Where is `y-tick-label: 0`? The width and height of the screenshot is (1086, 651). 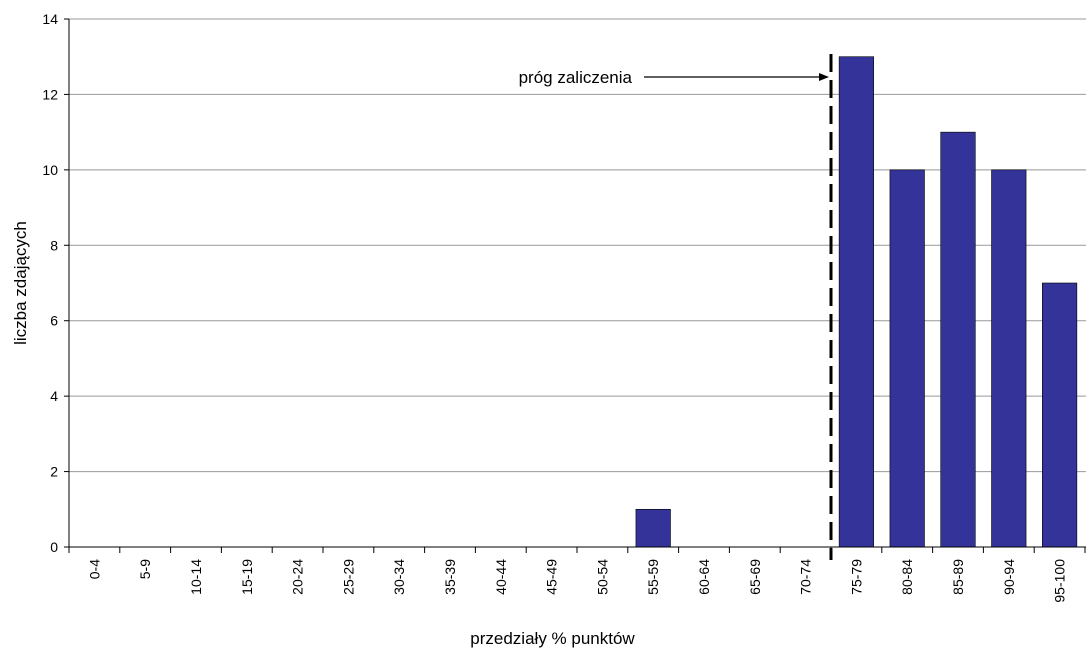
y-tick-label: 0 is located at coordinates (54, 547).